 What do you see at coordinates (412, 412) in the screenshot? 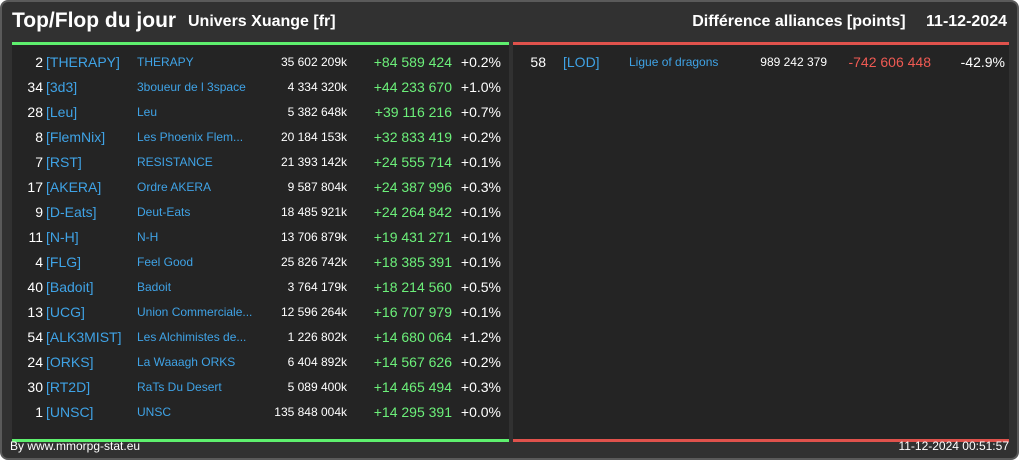
I see `points-difference: +14 295 391` at bounding box center [412, 412].